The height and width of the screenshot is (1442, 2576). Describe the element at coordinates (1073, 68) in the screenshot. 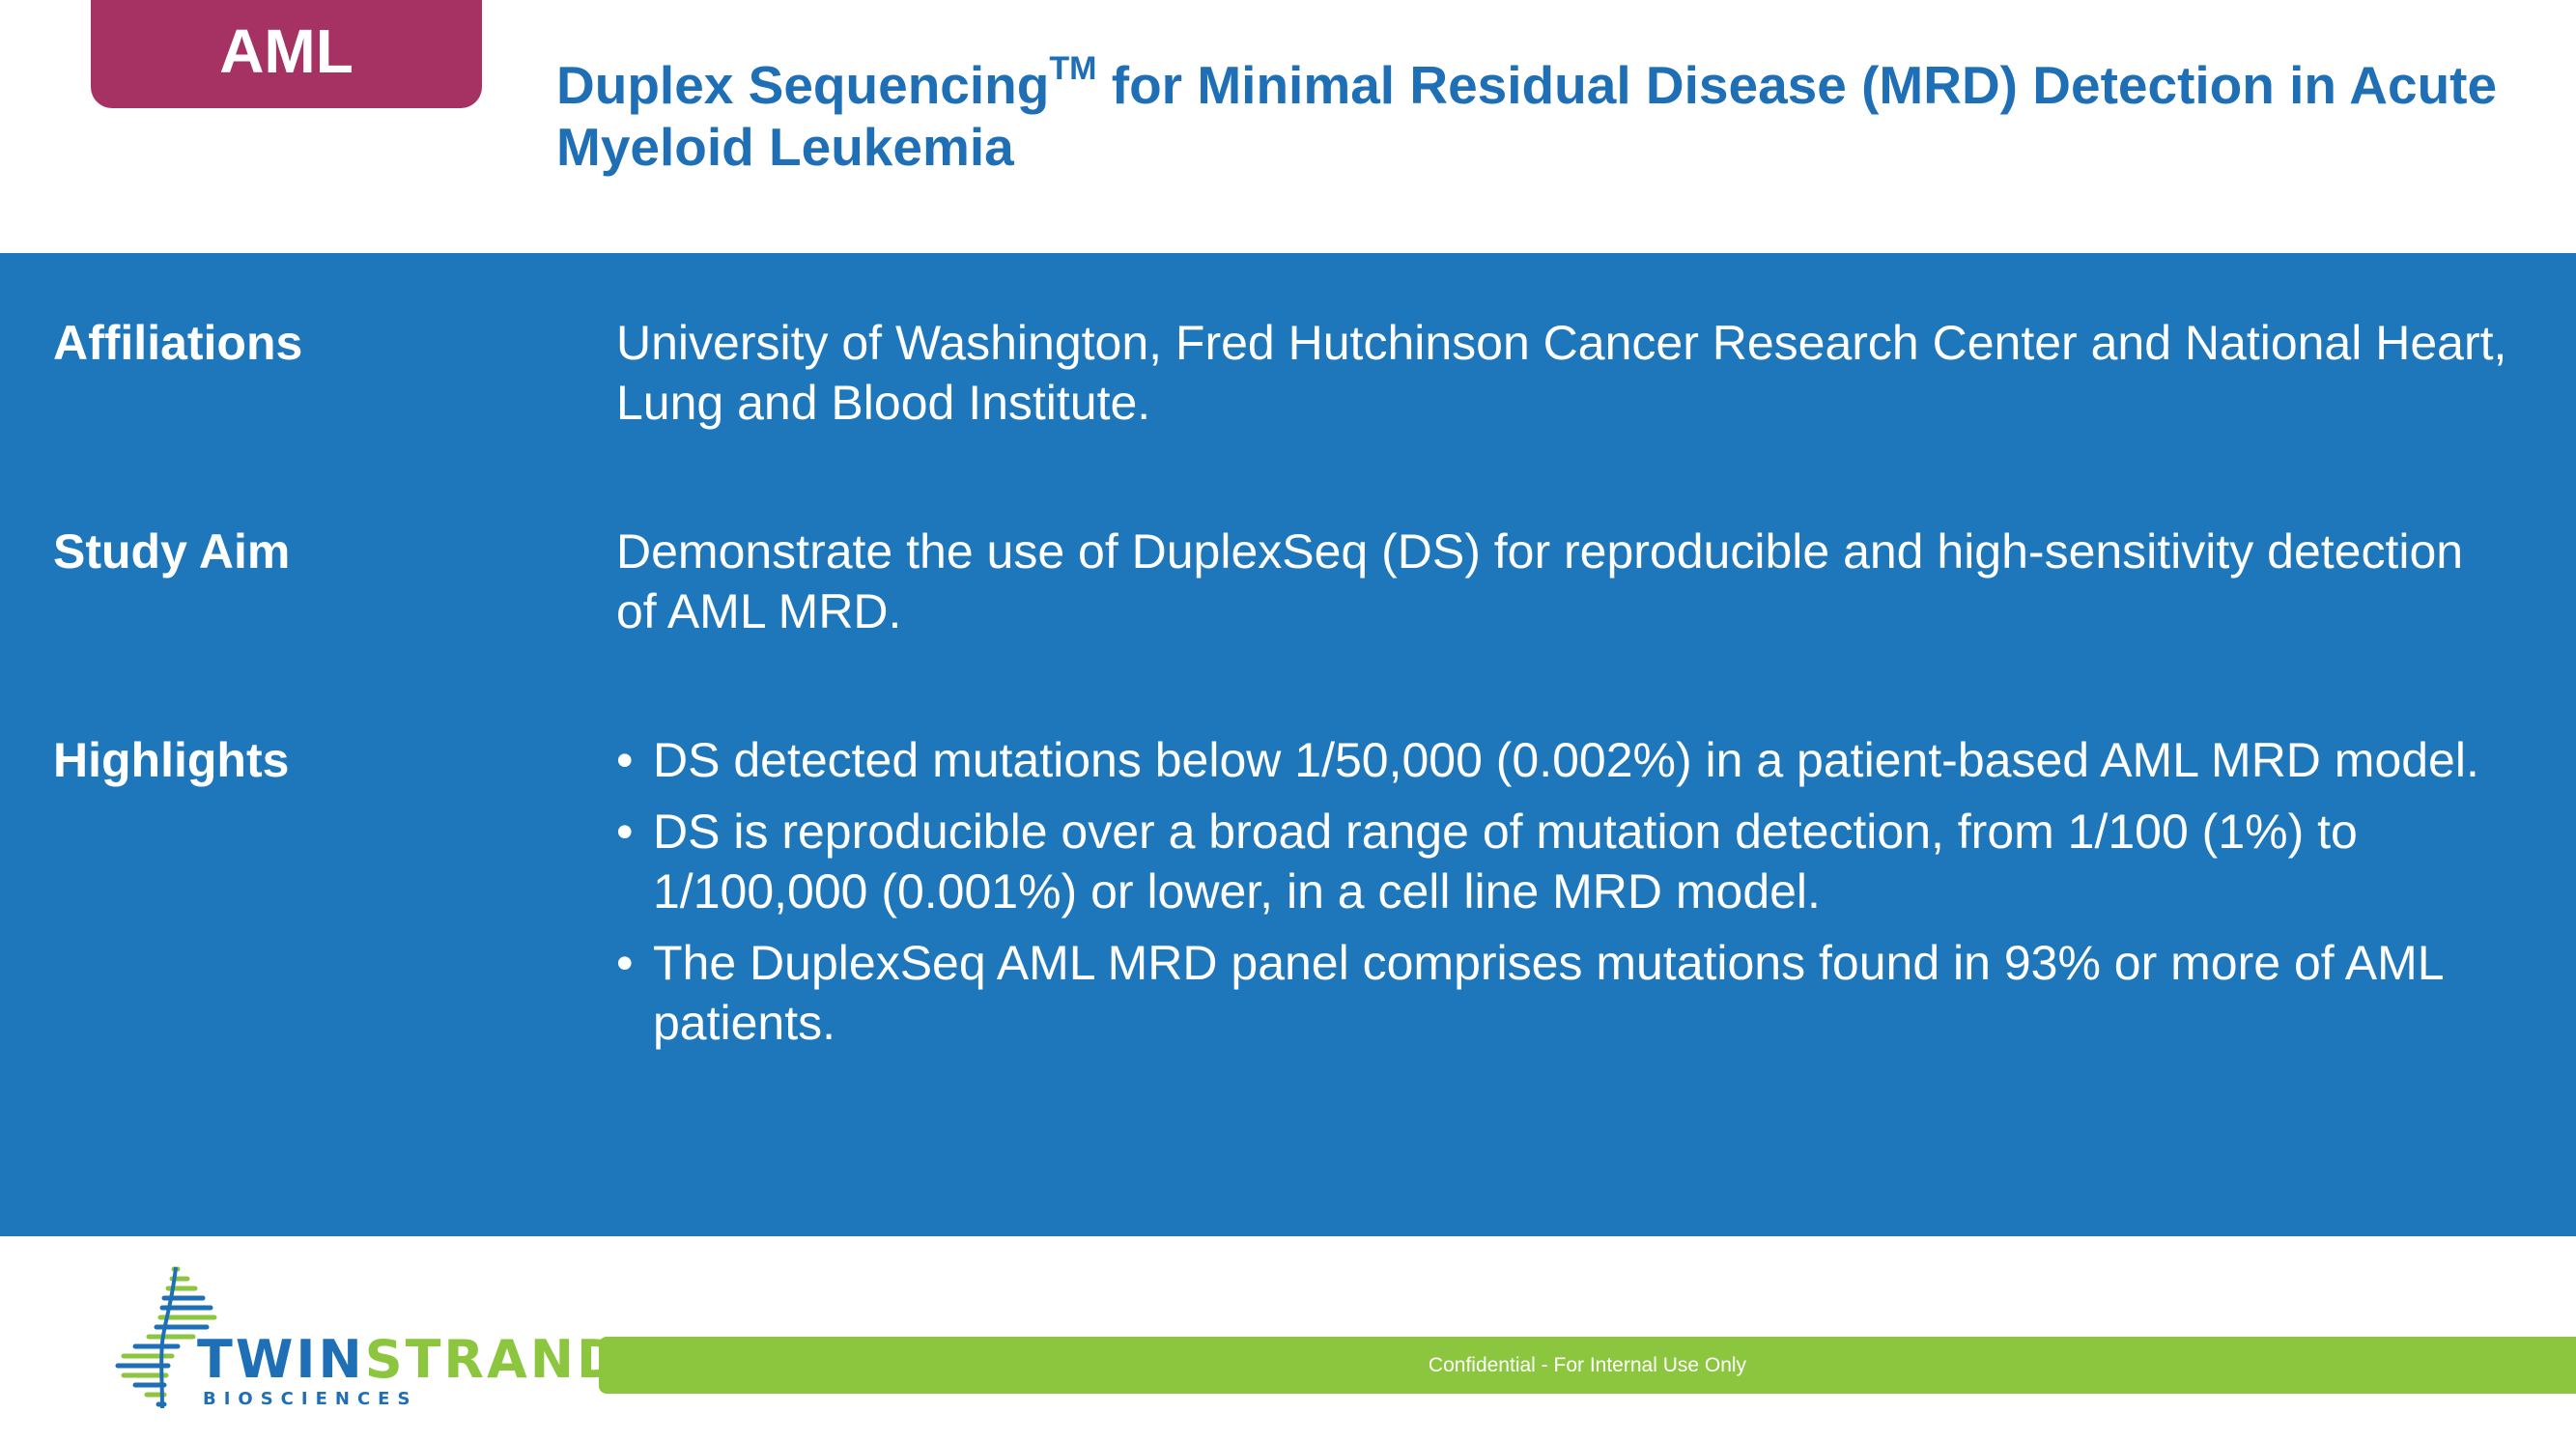

I see `title-trademark: TM` at that location.